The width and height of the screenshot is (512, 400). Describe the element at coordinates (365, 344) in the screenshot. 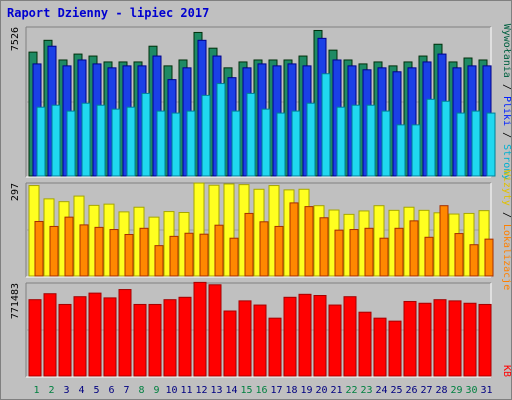

I see `bar-bottom-23-s0` at that location.